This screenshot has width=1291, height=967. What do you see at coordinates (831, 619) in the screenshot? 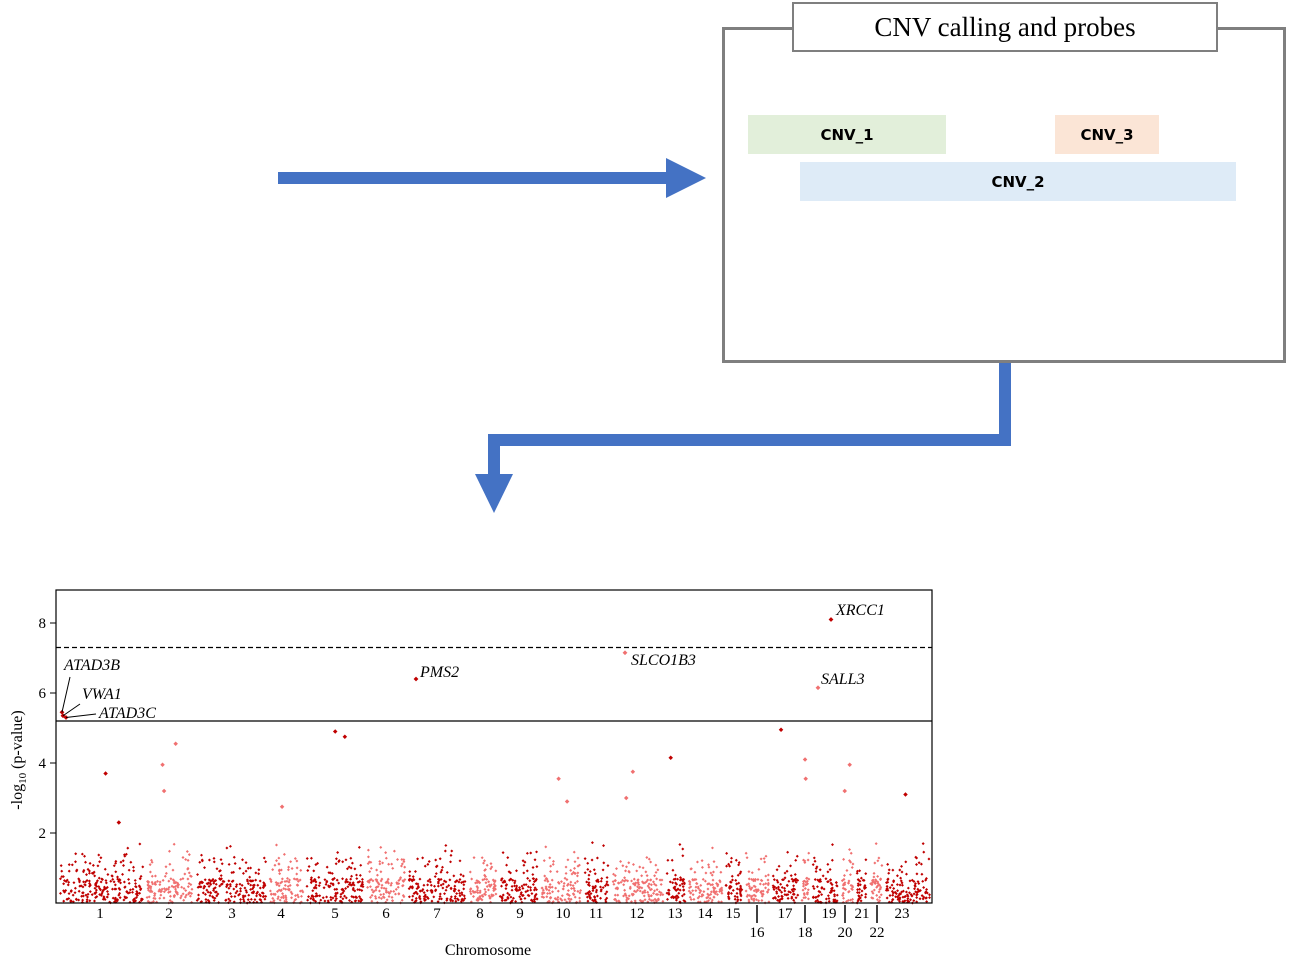
I see `highlight-point-xrcc1` at bounding box center [831, 619].